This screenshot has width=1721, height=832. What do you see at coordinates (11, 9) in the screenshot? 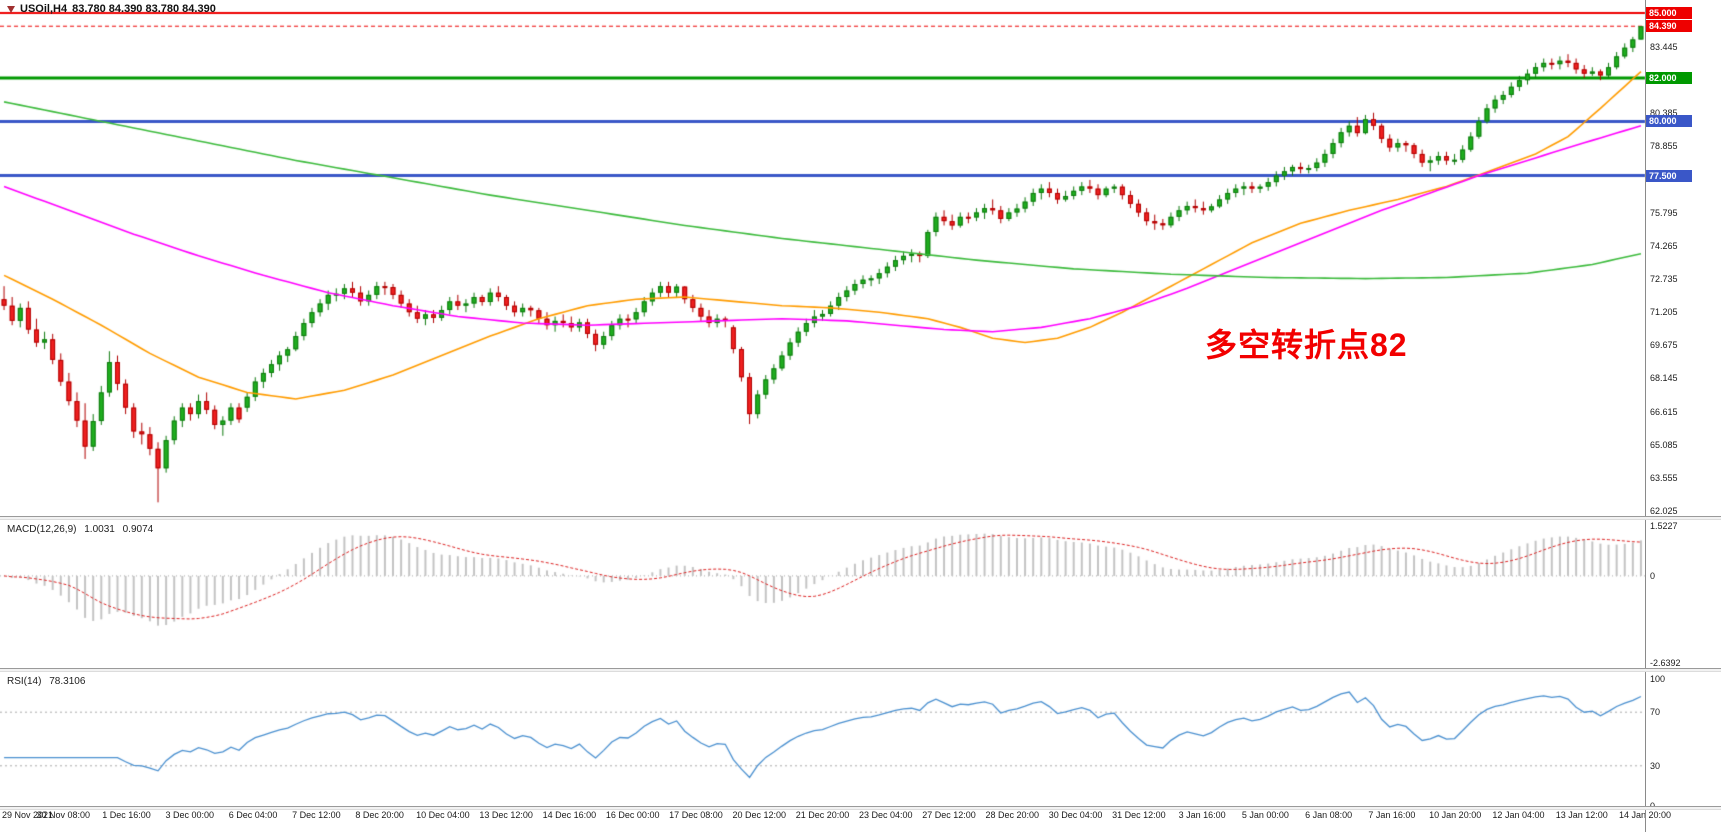
I see `symbol-marker-icon` at bounding box center [11, 9].